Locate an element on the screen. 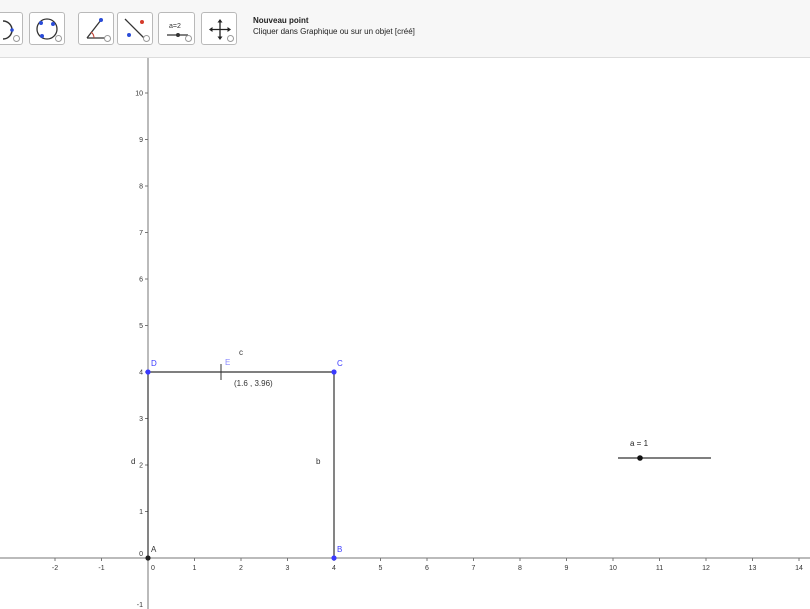 This screenshot has height=609, width=810. circle-through-points-tool-button is located at coordinates (47, 28).